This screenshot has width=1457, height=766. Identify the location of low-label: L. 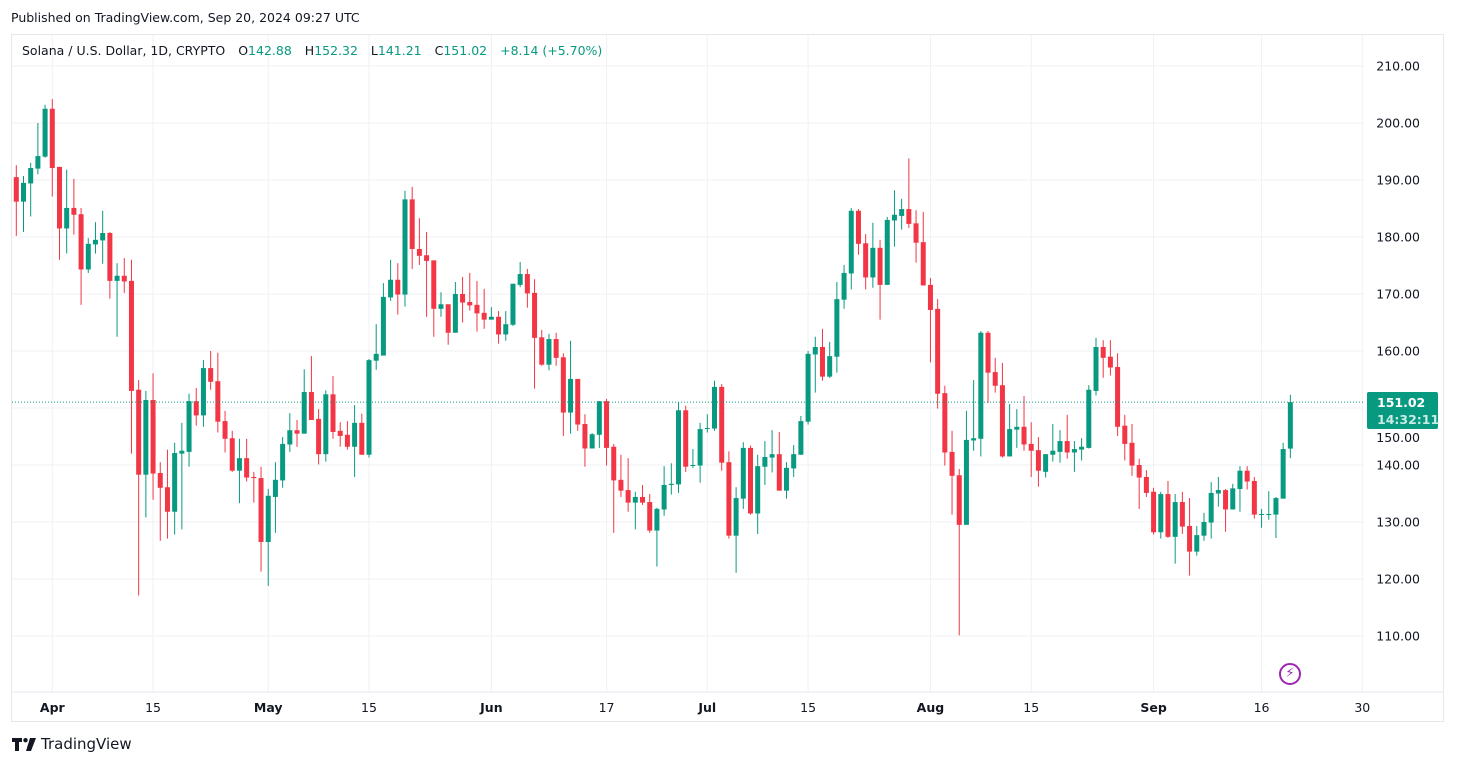
(374, 50).